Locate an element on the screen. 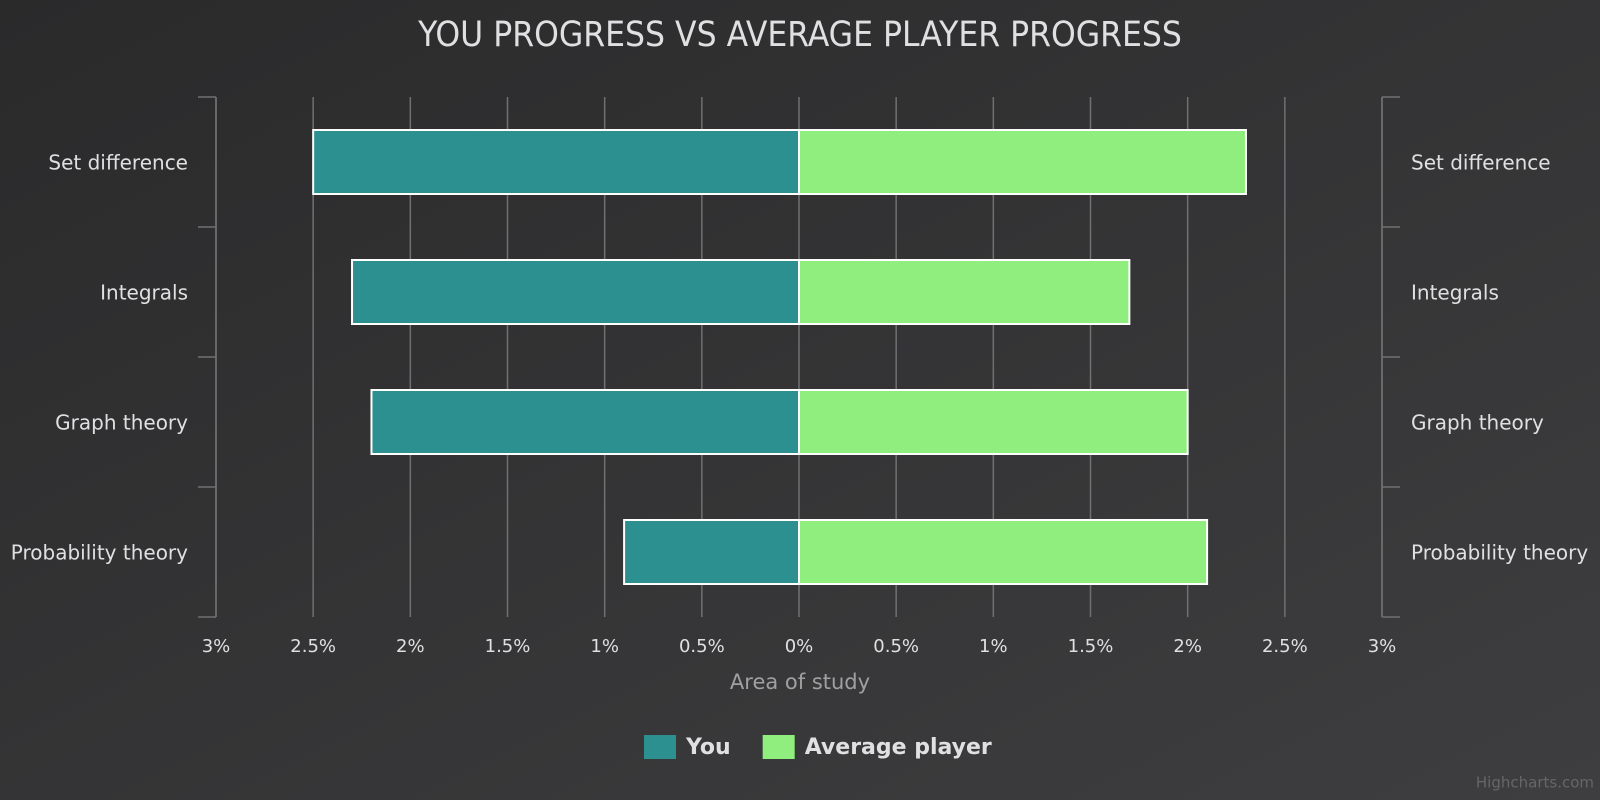  left-category-label: Graph theory is located at coordinates (121, 423).